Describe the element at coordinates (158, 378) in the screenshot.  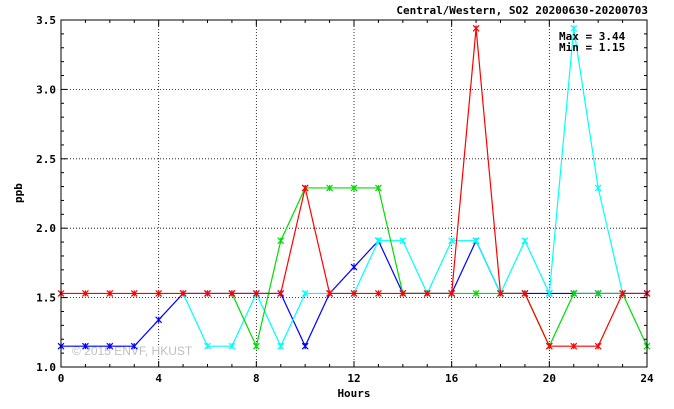
I see `x-tick-label: 4` at that location.